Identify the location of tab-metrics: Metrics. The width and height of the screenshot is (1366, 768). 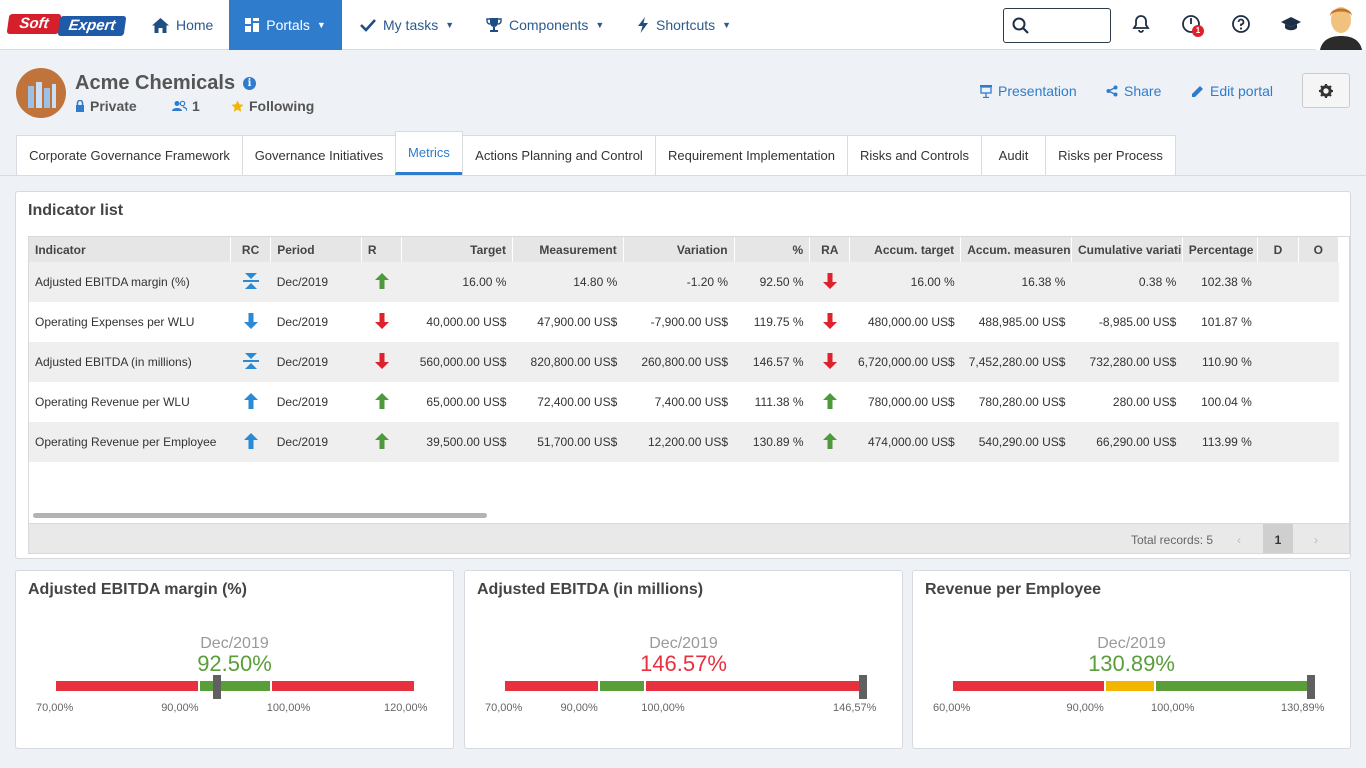
(429, 153).